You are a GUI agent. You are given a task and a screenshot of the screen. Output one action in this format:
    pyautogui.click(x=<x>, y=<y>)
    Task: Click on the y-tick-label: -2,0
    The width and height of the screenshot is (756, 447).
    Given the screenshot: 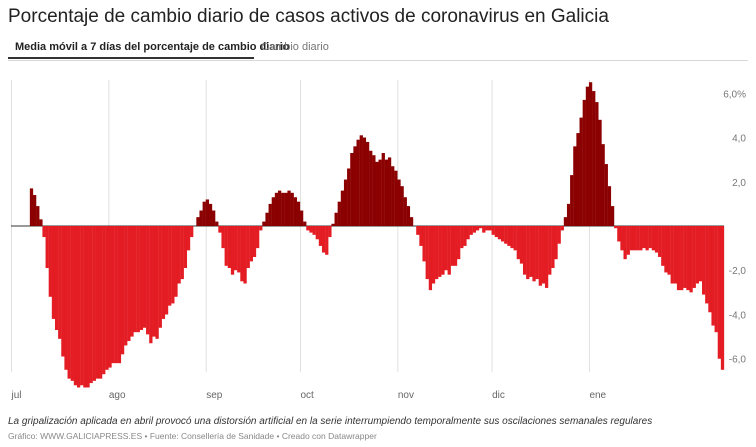 What is the action you would take?
    pyautogui.click(x=738, y=271)
    